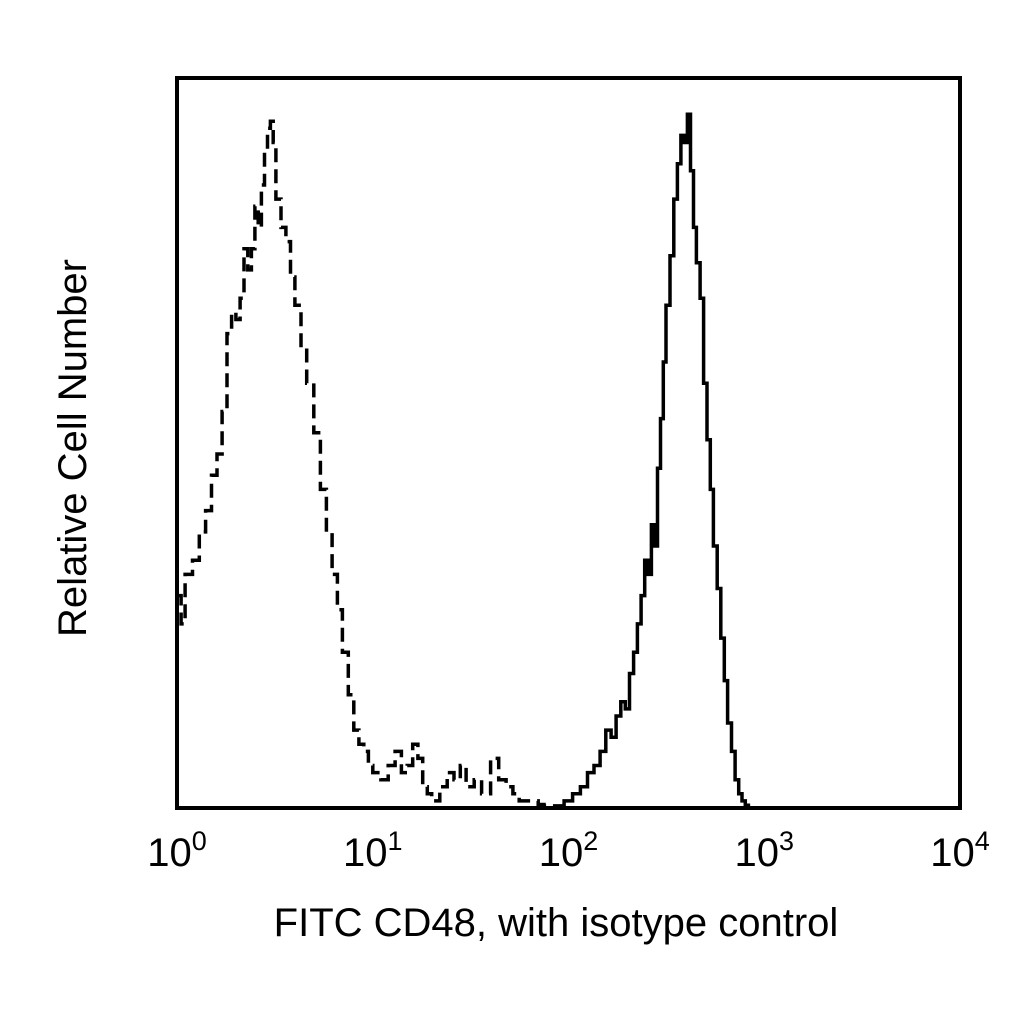  I want to click on x-tick-label: 10², so click(569, 850).